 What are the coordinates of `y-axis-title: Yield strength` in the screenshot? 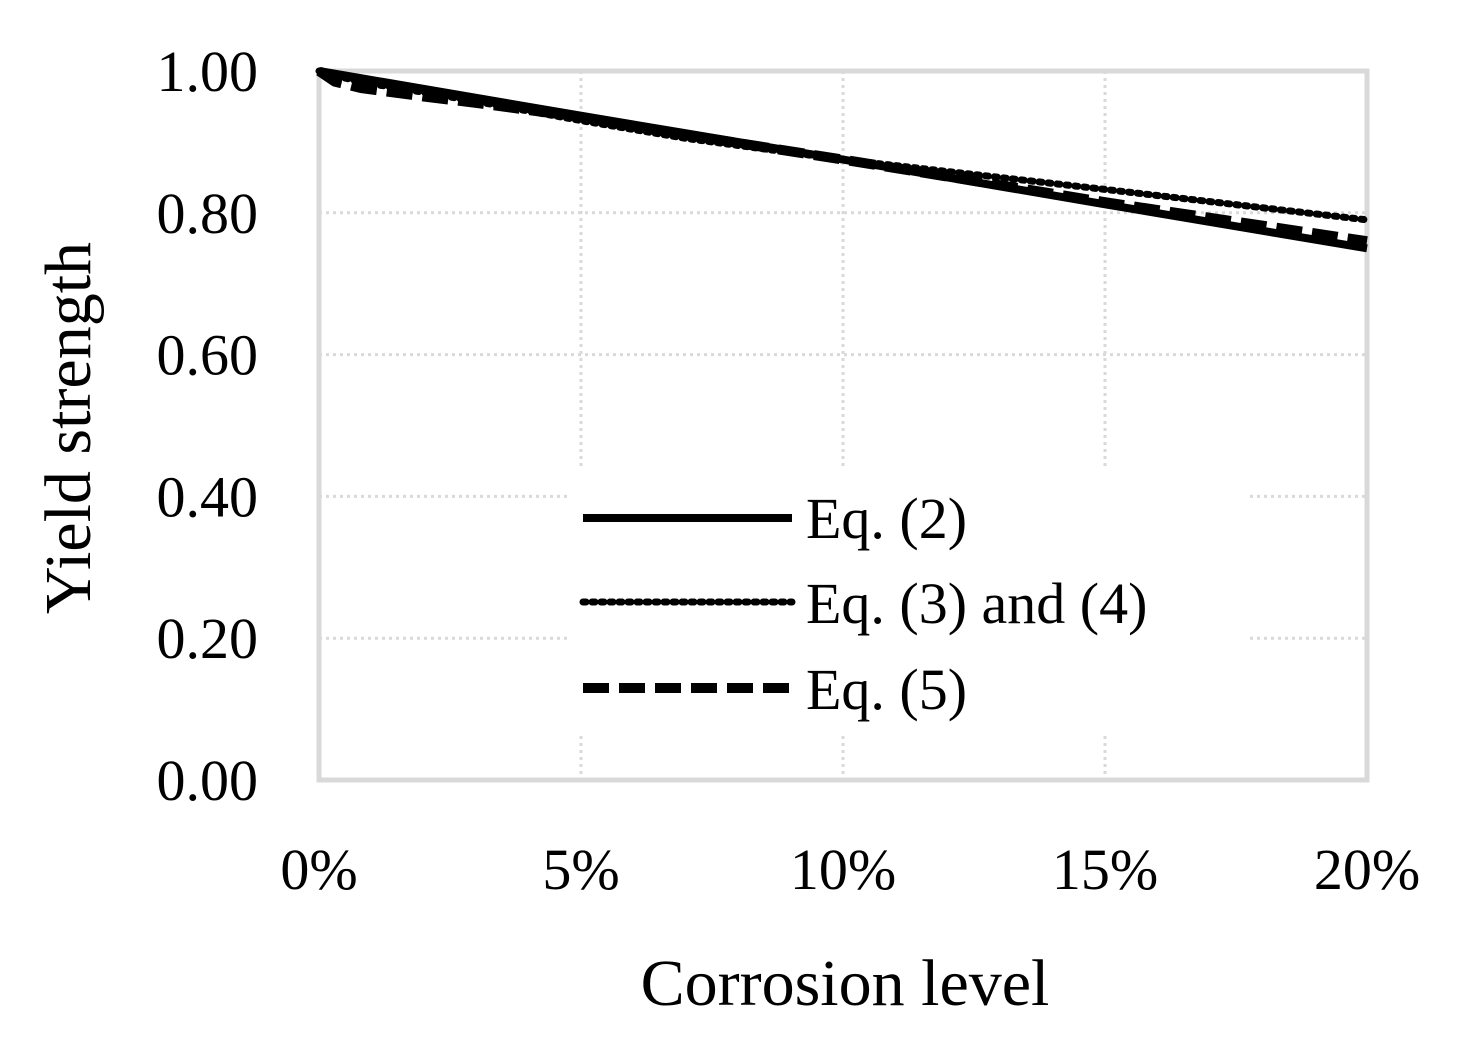 It's located at (68, 428).